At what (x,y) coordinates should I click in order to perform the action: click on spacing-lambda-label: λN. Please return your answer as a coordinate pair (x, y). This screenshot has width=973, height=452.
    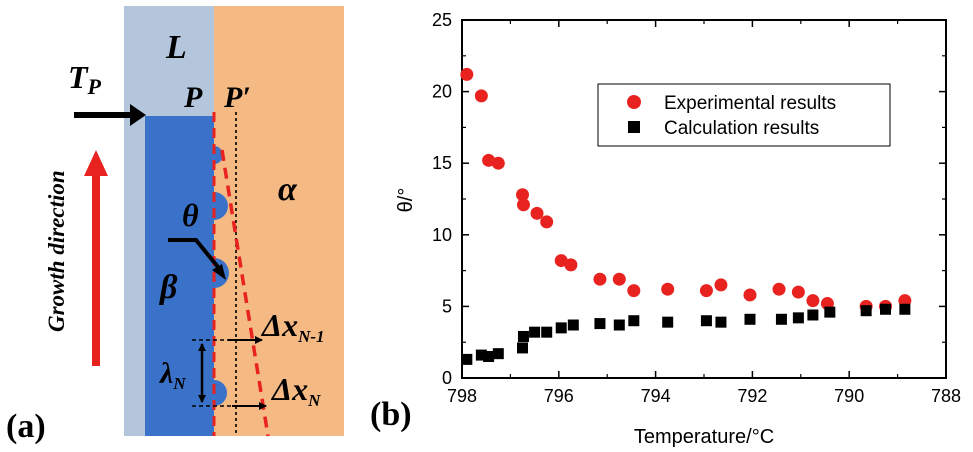
    Looking at the image, I should click on (172, 375).